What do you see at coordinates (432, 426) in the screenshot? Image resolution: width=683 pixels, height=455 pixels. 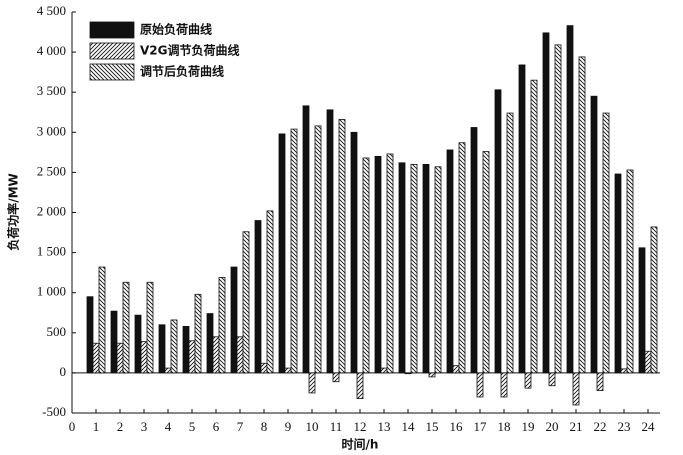 I see `x-tick-label: 15` at bounding box center [432, 426].